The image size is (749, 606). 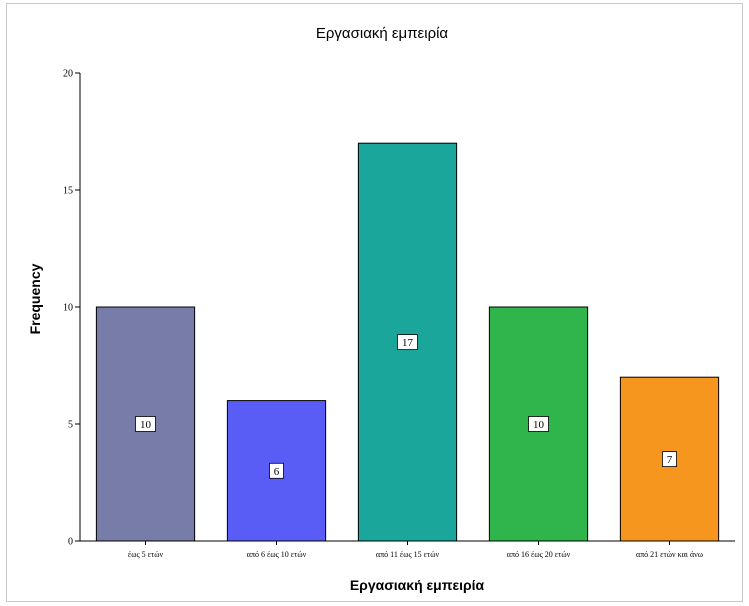 What do you see at coordinates (70, 542) in the screenshot?
I see `y-tick-label: 0` at bounding box center [70, 542].